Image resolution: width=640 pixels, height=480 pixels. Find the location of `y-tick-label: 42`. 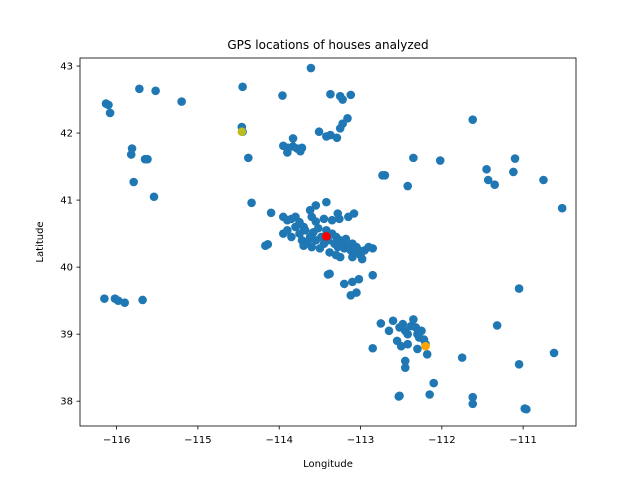

y-tick-label: 42 is located at coordinates (66, 134).